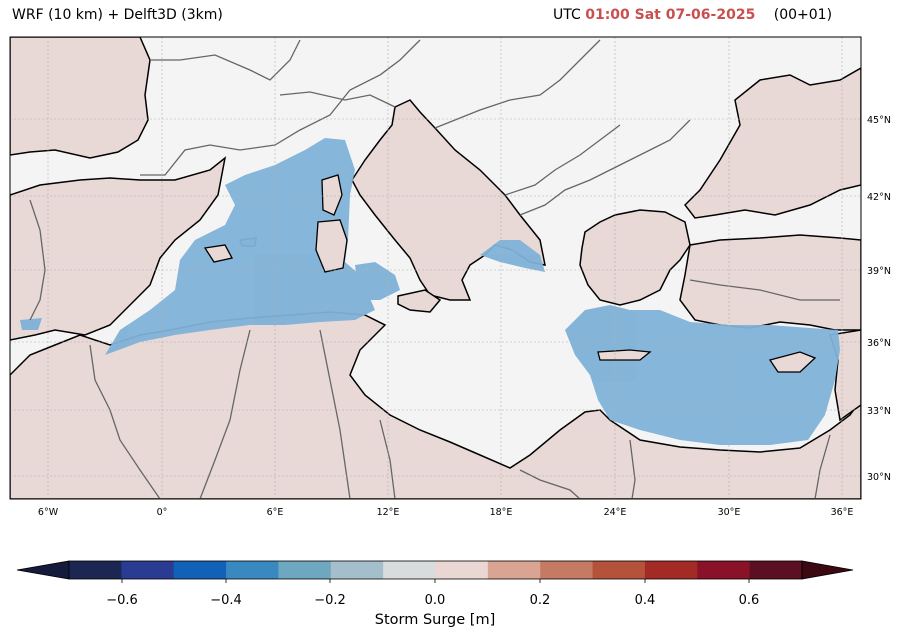 This screenshot has width=905, height=636. Describe the element at coordinates (118, 248) in the screenshot. I see `land-iberia` at that location.